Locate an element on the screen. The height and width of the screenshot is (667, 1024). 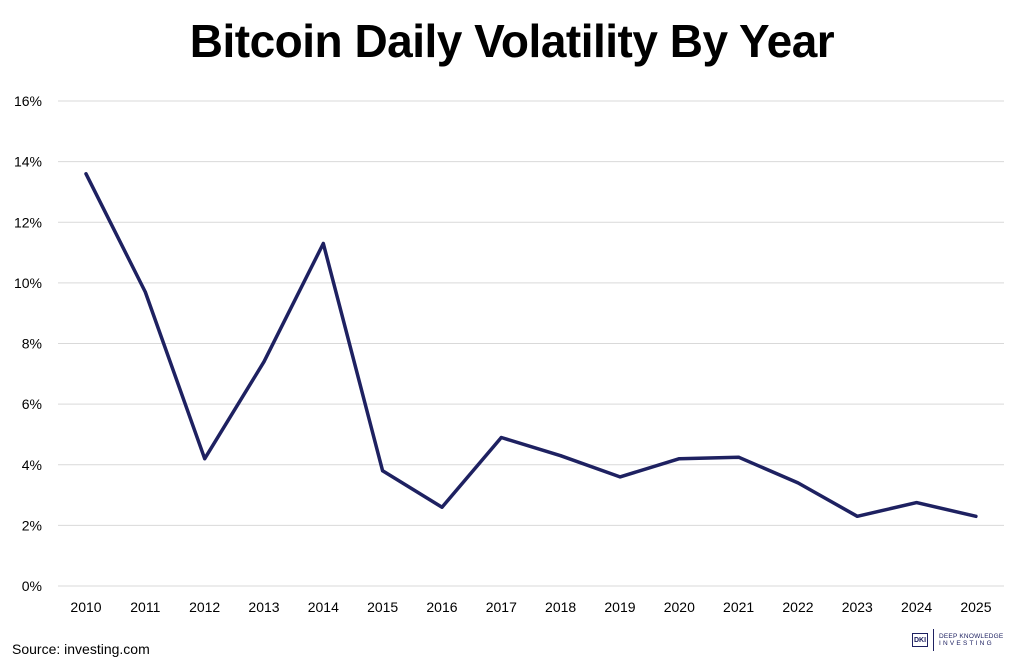
x-tick-label: 2016 is located at coordinates (441, 607).